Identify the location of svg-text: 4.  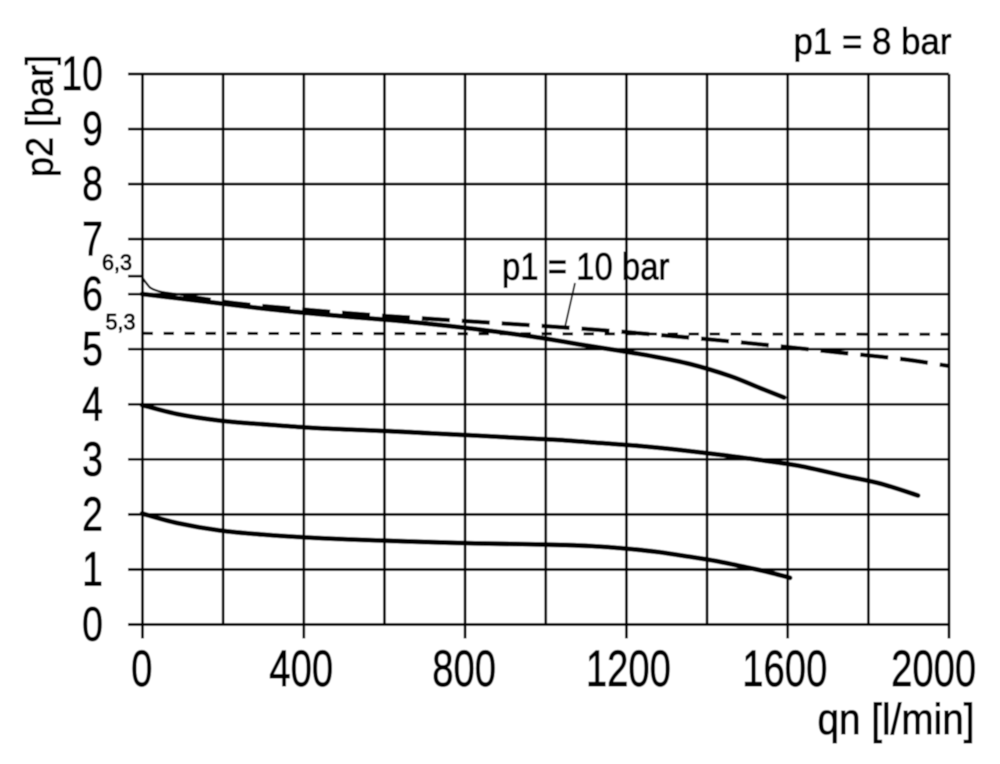
(92, 405).